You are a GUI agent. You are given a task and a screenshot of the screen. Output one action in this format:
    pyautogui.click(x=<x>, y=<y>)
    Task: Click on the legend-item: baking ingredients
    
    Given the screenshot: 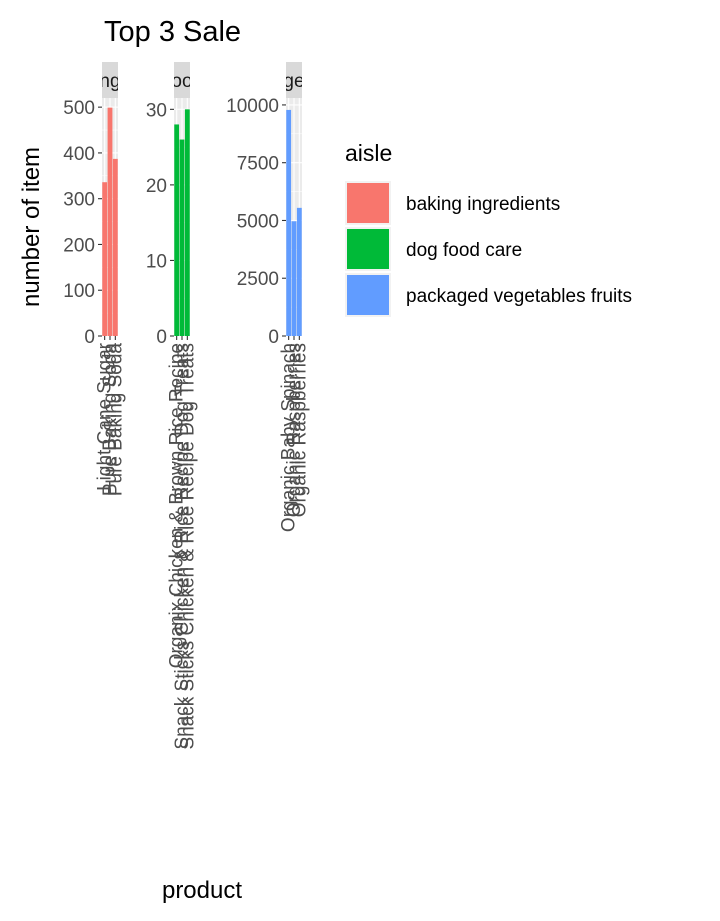 What is the action you would take?
    pyautogui.click(x=452, y=203)
    